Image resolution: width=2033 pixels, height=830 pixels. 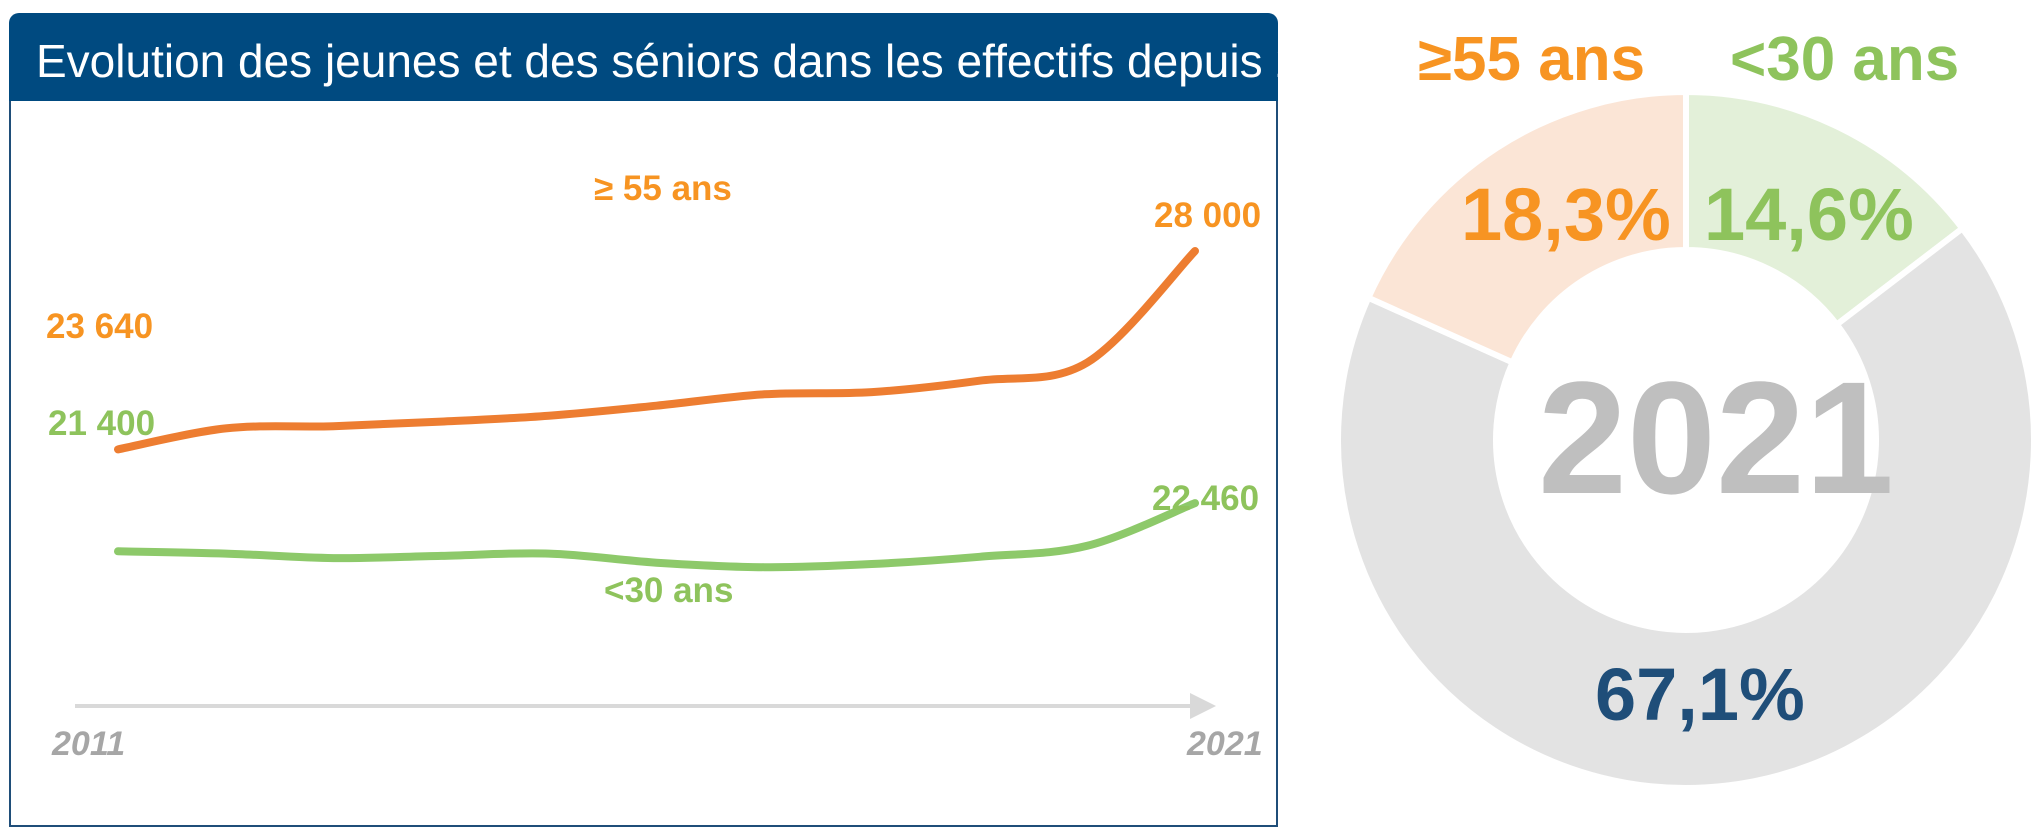 What do you see at coordinates (643, 85) in the screenshot?
I see `title-bar-bottom` at bounding box center [643, 85].